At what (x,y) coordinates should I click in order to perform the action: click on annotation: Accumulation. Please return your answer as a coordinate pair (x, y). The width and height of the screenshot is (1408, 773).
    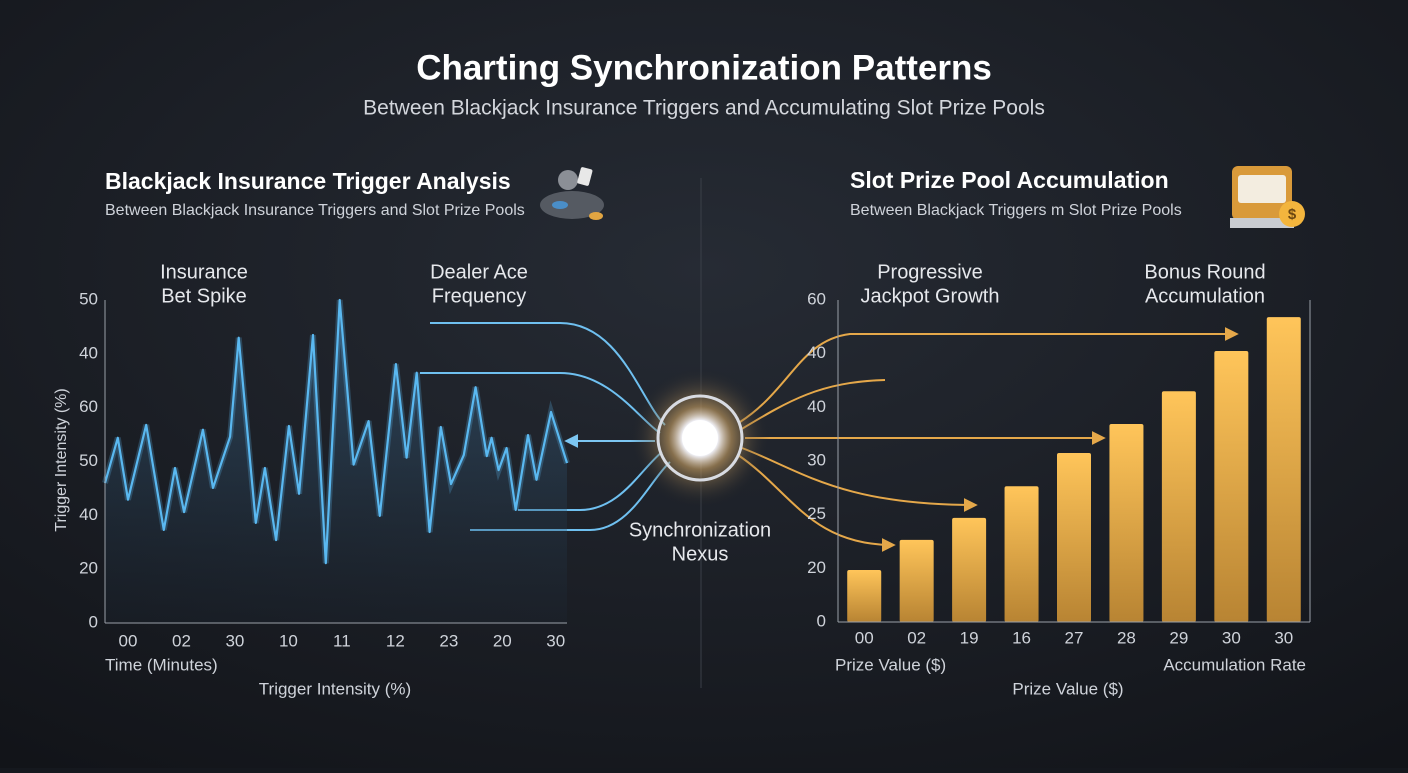
    Looking at the image, I should click on (1205, 296).